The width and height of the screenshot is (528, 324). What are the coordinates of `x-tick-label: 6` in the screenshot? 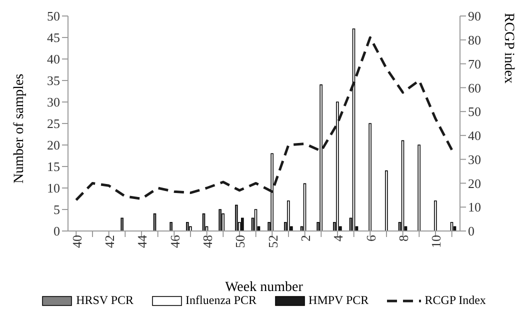 It's located at (370, 238).